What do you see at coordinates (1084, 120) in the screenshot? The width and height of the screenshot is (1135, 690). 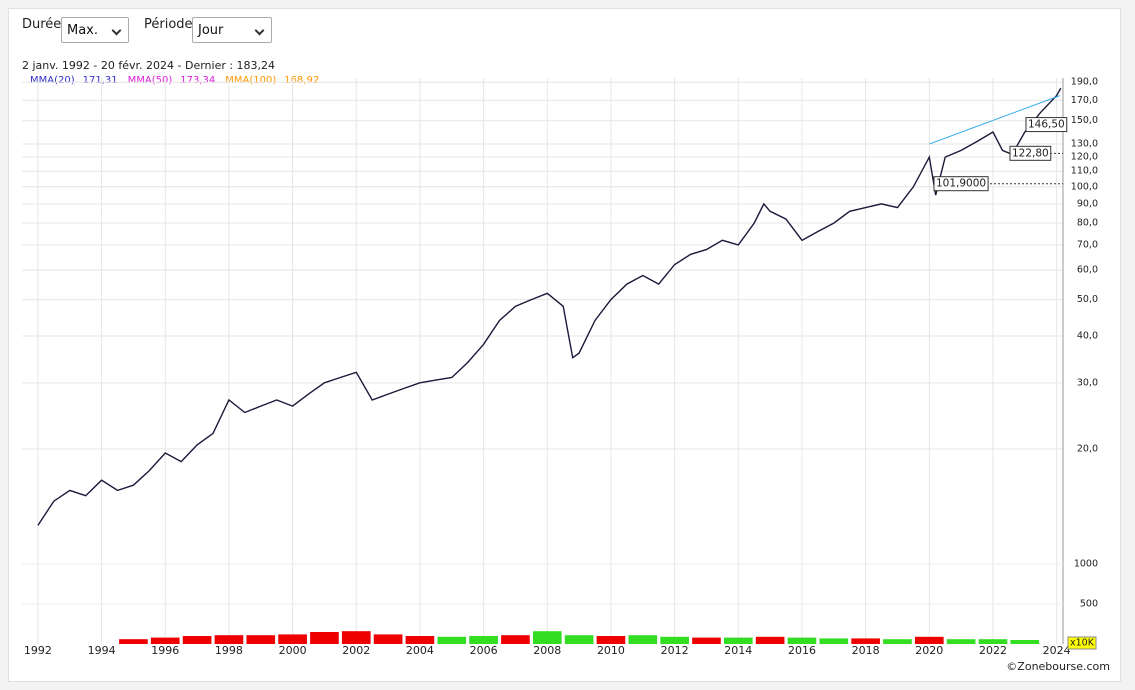 I see `y-tick-label: 150,0` at bounding box center [1084, 120].